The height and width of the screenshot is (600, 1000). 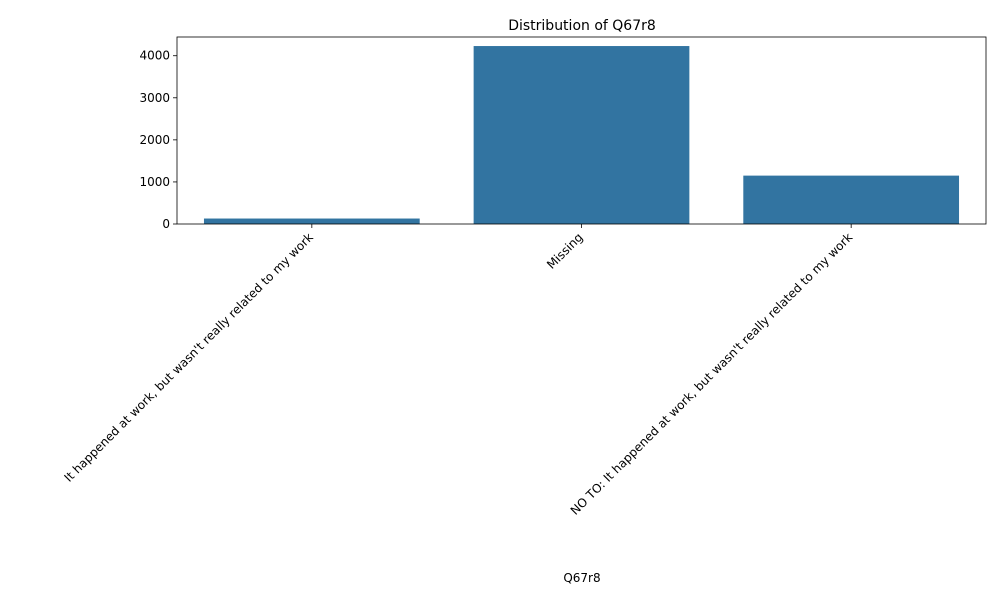 What do you see at coordinates (154, 140) in the screenshot?
I see `y-tick-label-2: 2000` at bounding box center [154, 140].